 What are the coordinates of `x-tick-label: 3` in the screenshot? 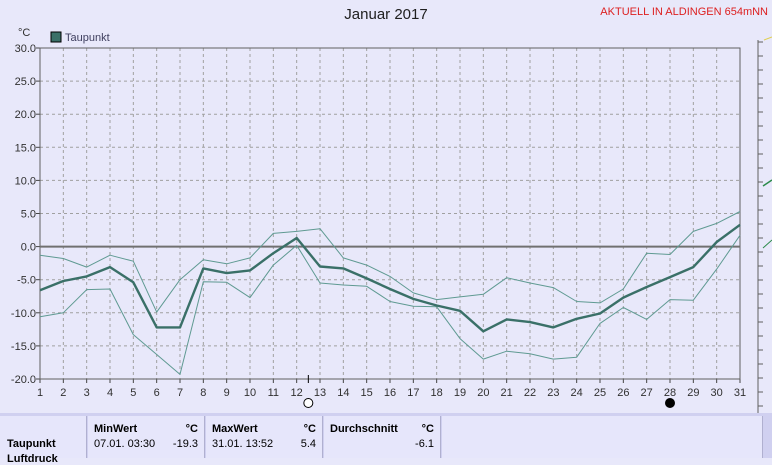 It's located at (87, 393).